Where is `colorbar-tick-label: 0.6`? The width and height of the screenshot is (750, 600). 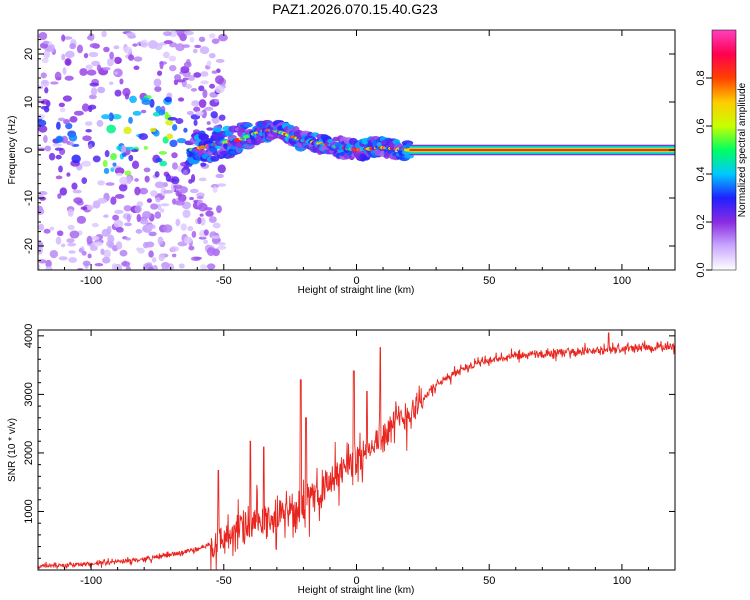 colorbar-tick-label: 0.6 is located at coordinates (701, 125).